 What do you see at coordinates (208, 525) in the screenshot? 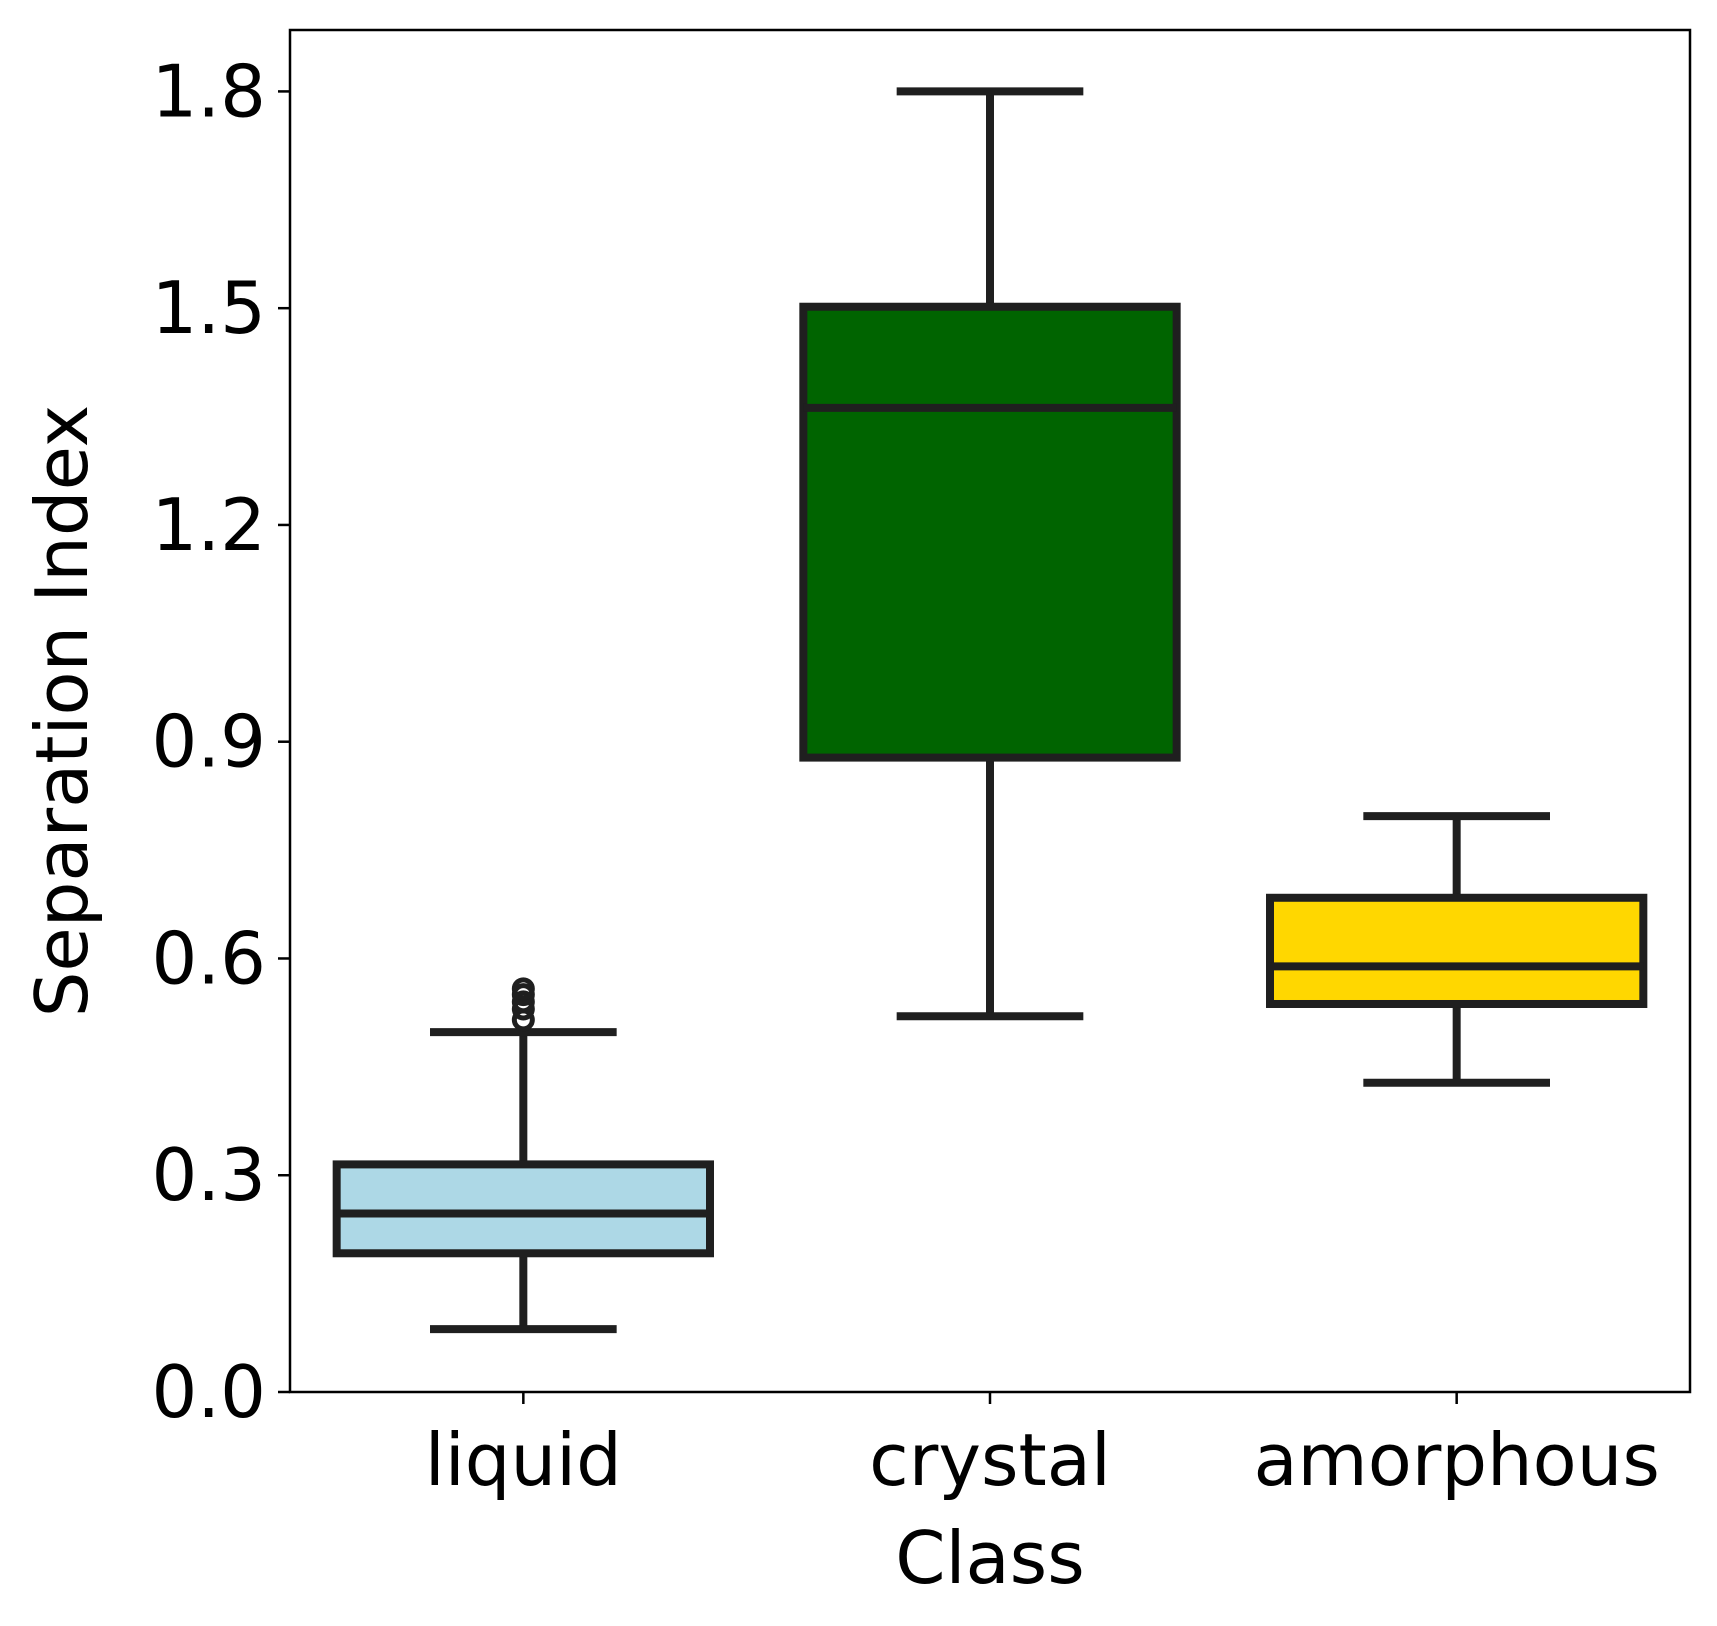
I see `y-tick-label: 1.2` at bounding box center [208, 525].